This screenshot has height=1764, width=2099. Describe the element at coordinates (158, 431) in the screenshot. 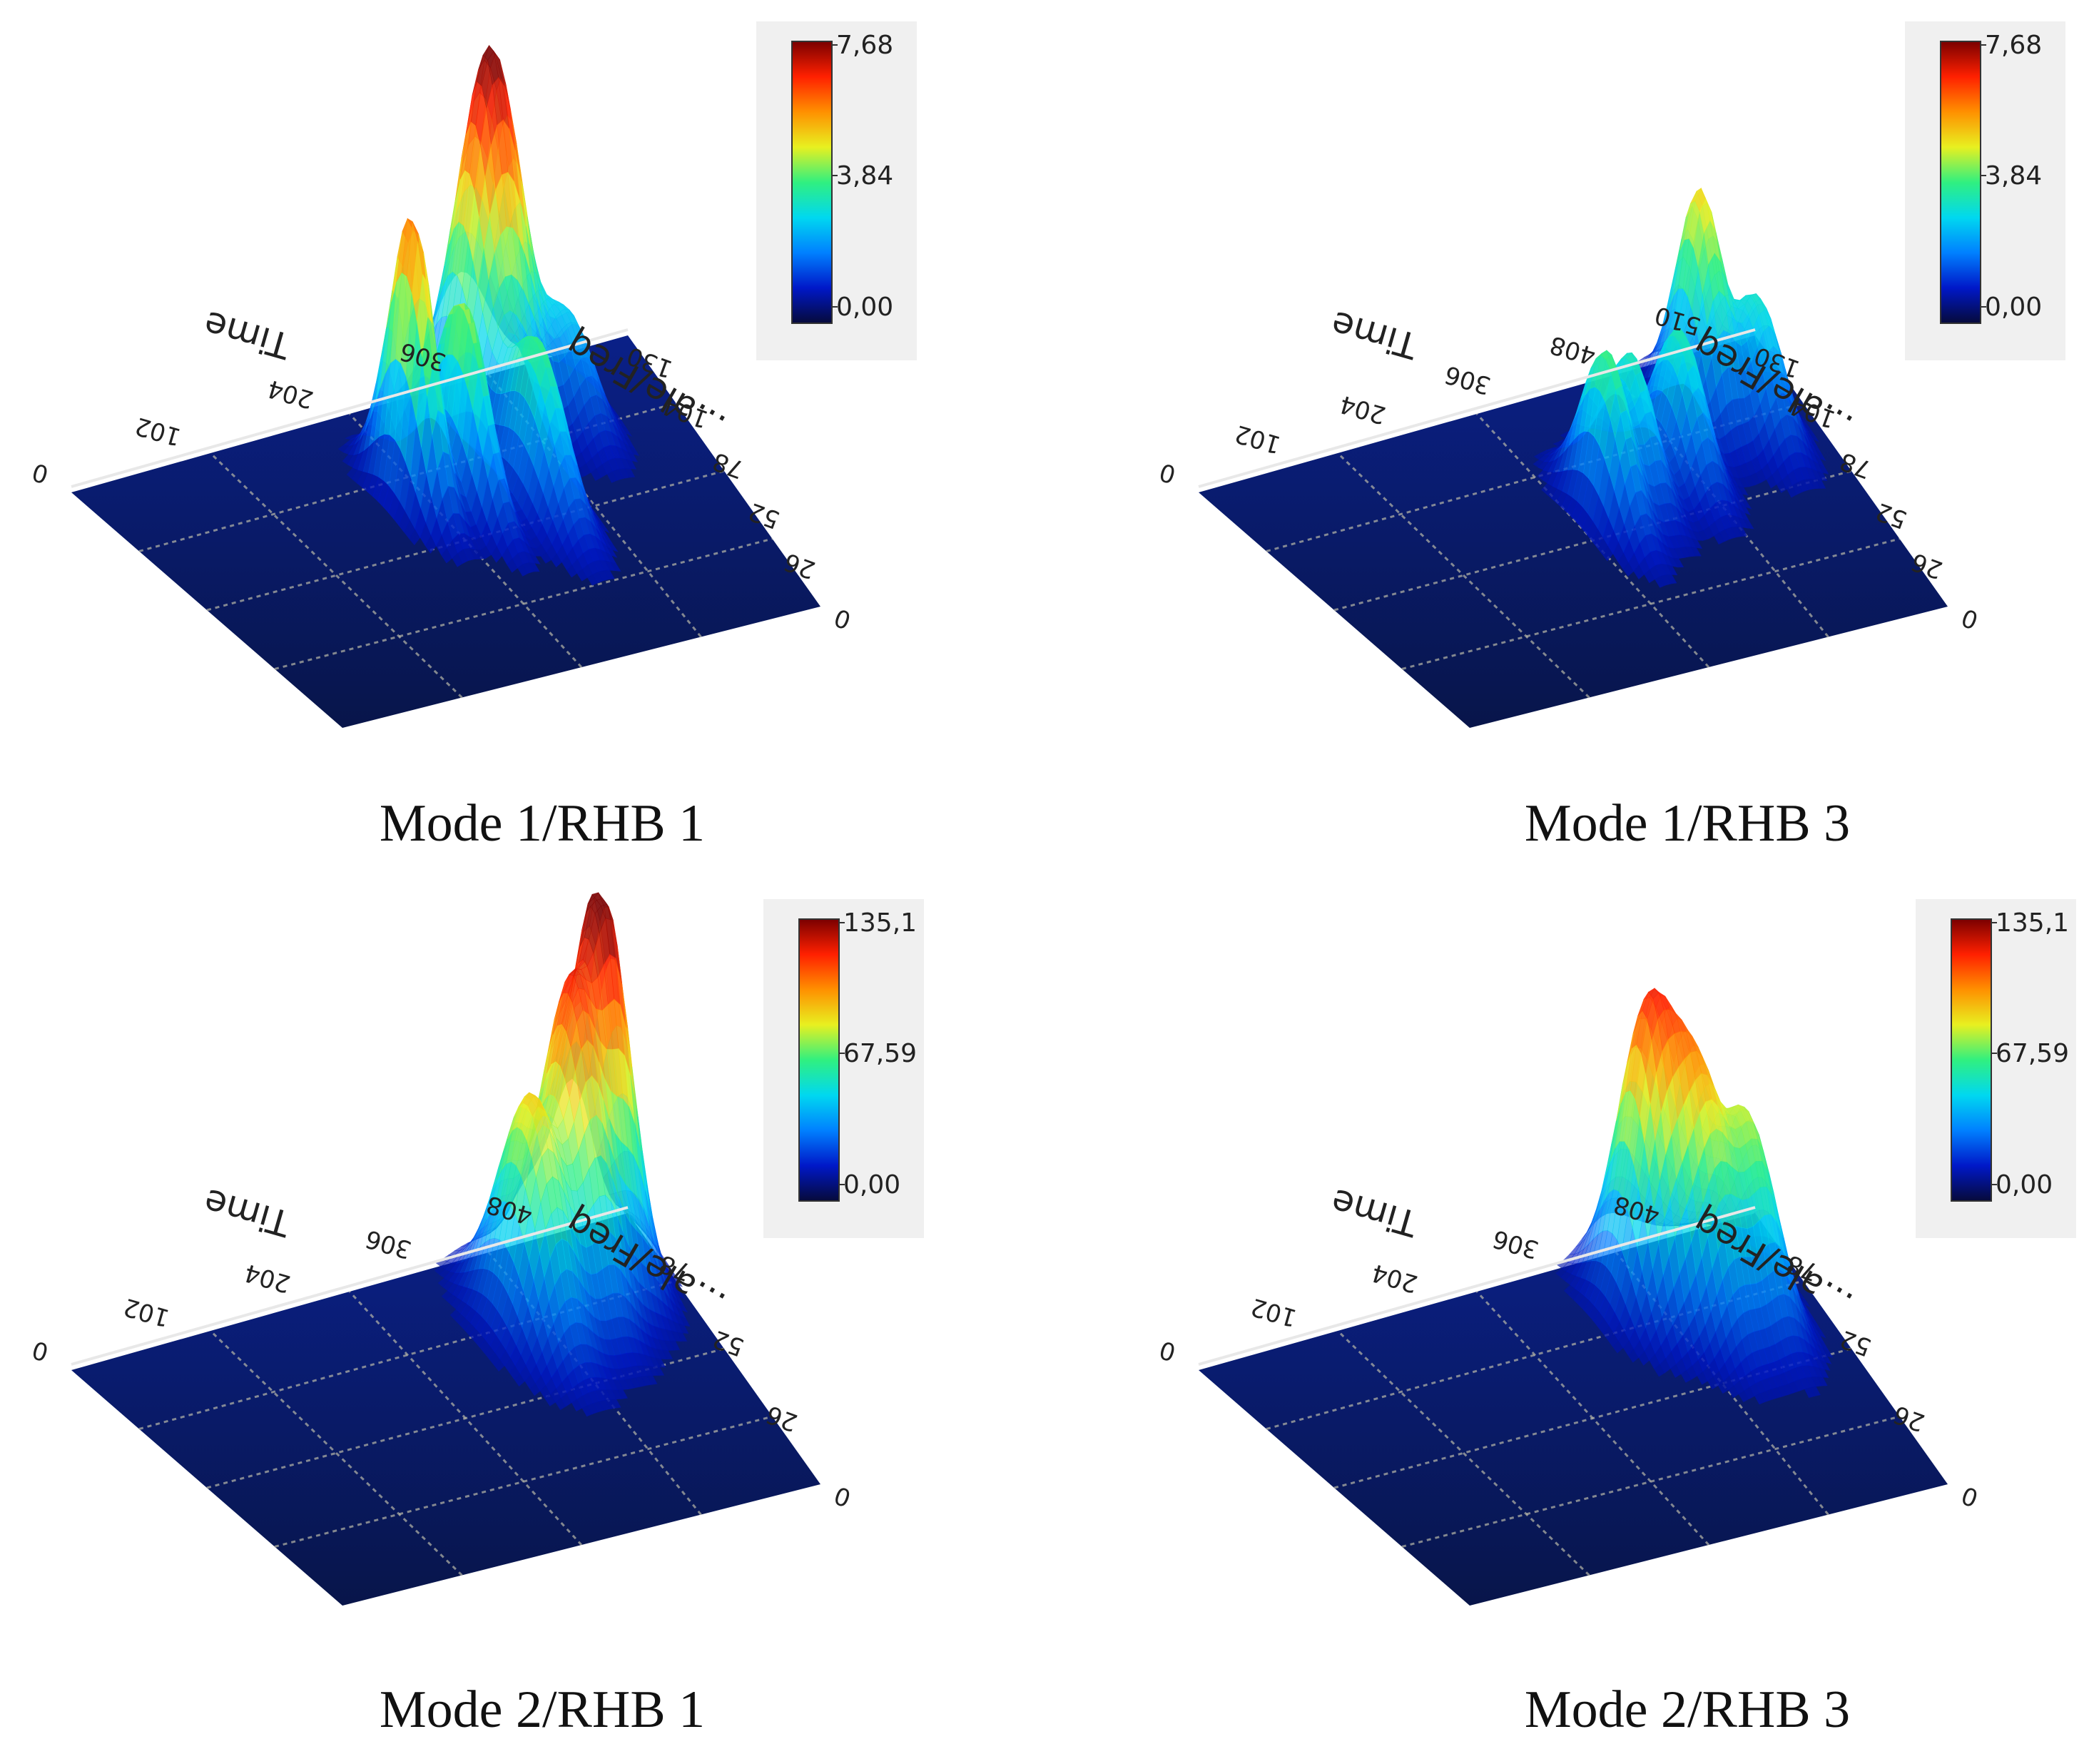

I see `time-tick-label: 102` at that location.